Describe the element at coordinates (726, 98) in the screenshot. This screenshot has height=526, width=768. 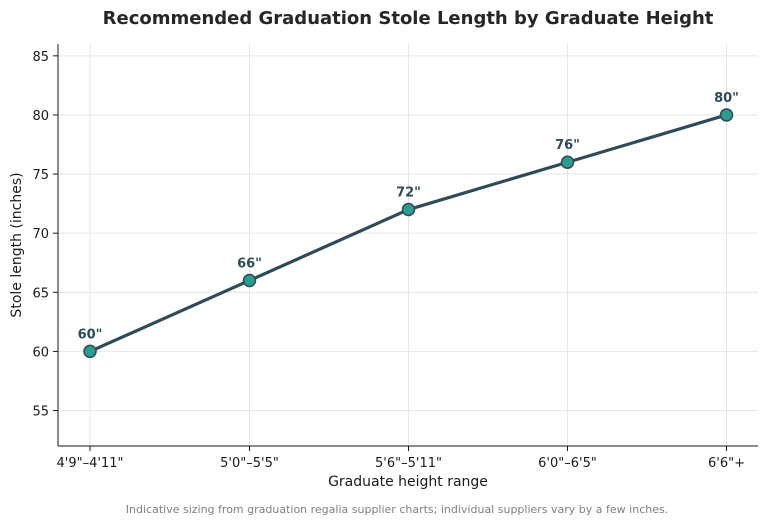
I see `data-label: 80"` at that location.